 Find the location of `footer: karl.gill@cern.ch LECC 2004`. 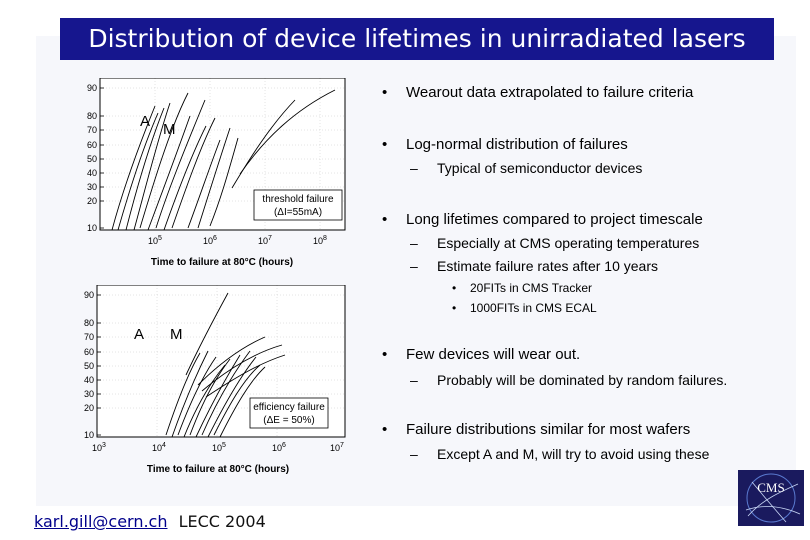

footer: karl.gill@cern.ch LECC 2004 is located at coordinates (150, 521).